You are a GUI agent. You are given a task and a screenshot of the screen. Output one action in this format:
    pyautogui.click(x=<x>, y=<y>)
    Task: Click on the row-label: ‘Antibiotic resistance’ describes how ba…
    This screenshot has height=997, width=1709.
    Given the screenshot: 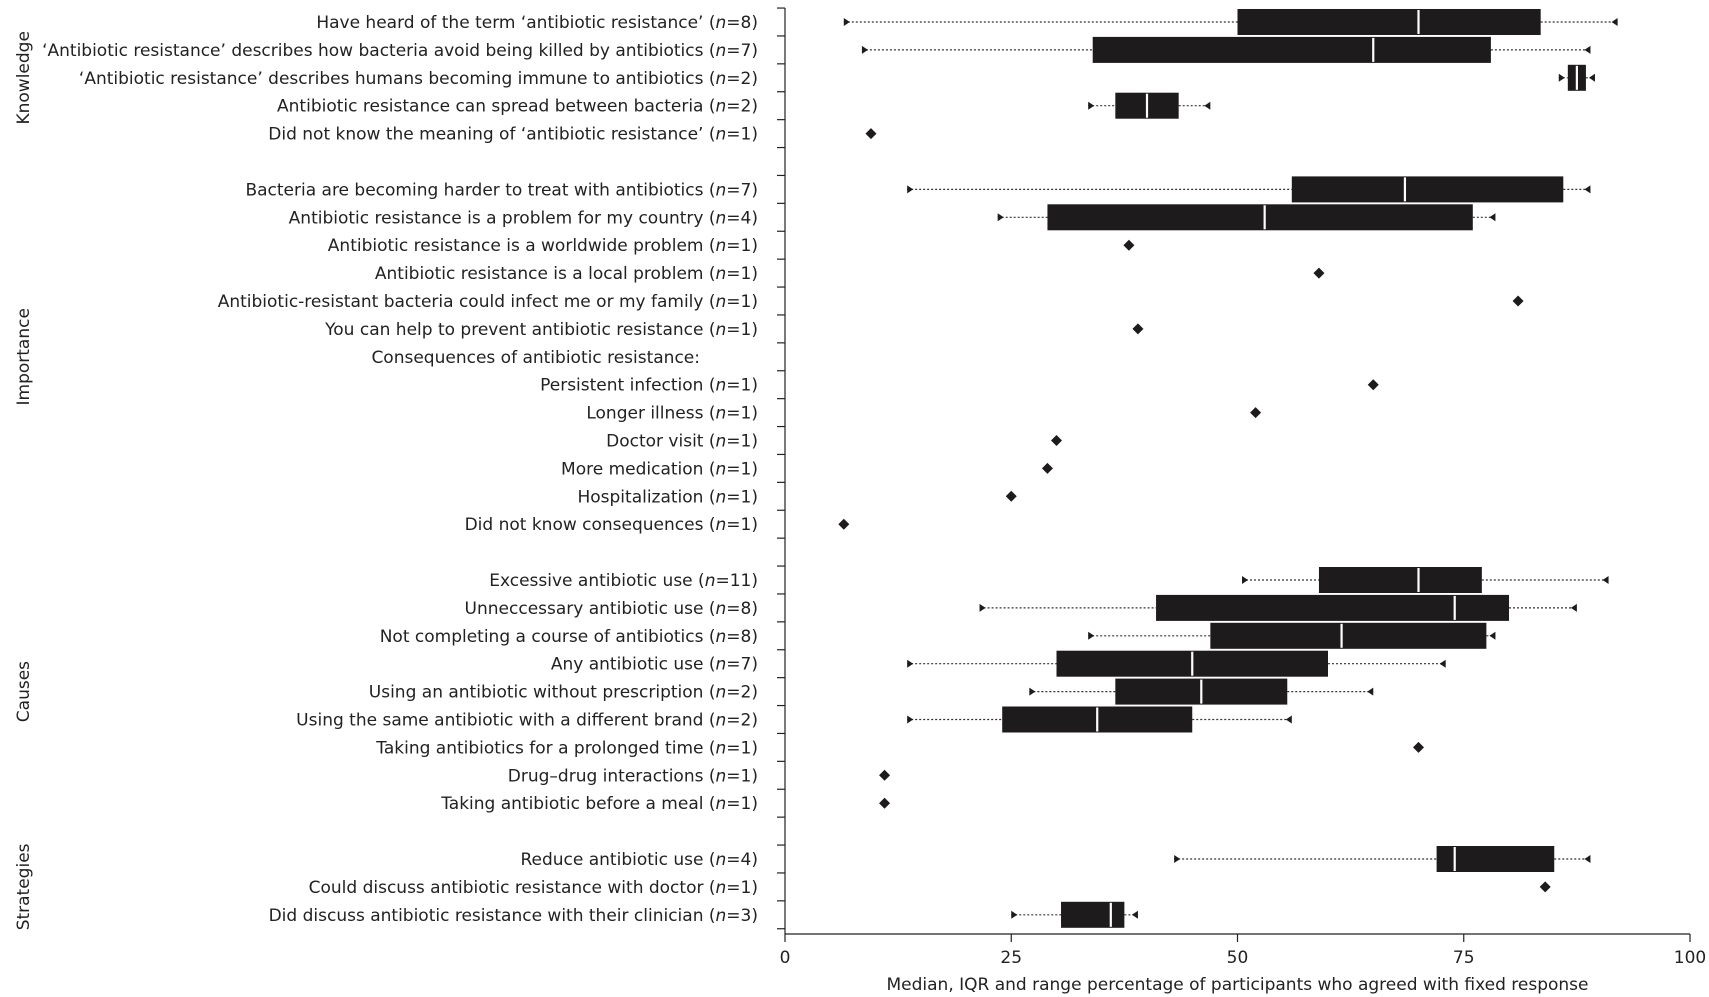 What is the action you would take?
    pyautogui.click(x=400, y=51)
    